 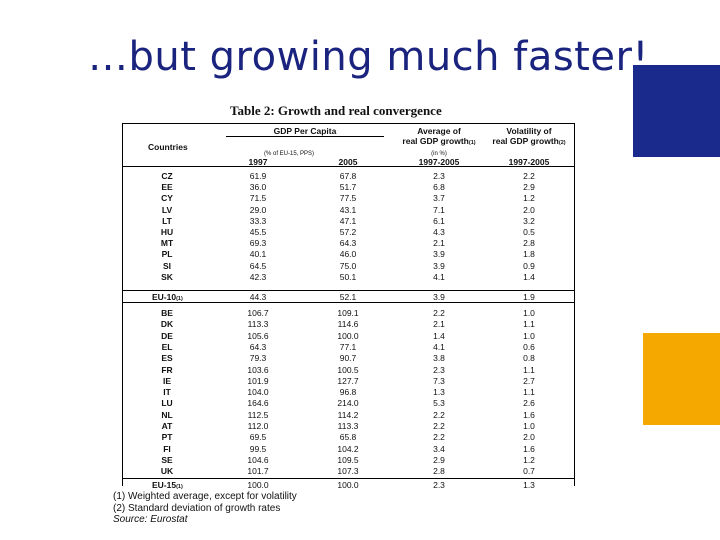 What do you see at coordinates (529, 276) in the screenshot?
I see `table-cell: 1.4` at bounding box center [529, 276].